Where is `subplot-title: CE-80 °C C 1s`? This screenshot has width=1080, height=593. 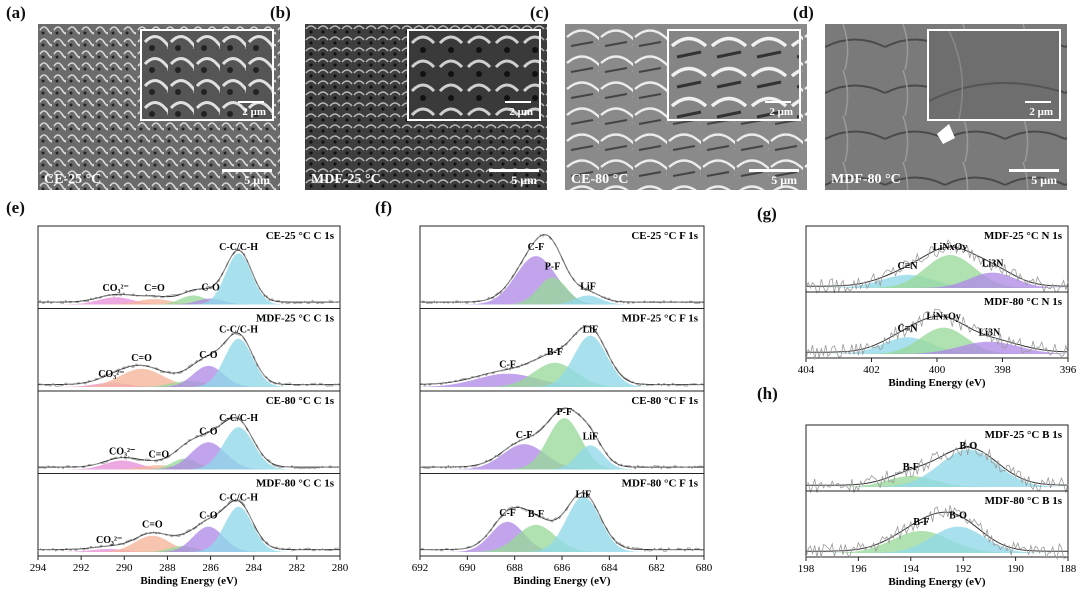
subplot-title: CE-80 °C C 1s is located at coordinates (300, 401).